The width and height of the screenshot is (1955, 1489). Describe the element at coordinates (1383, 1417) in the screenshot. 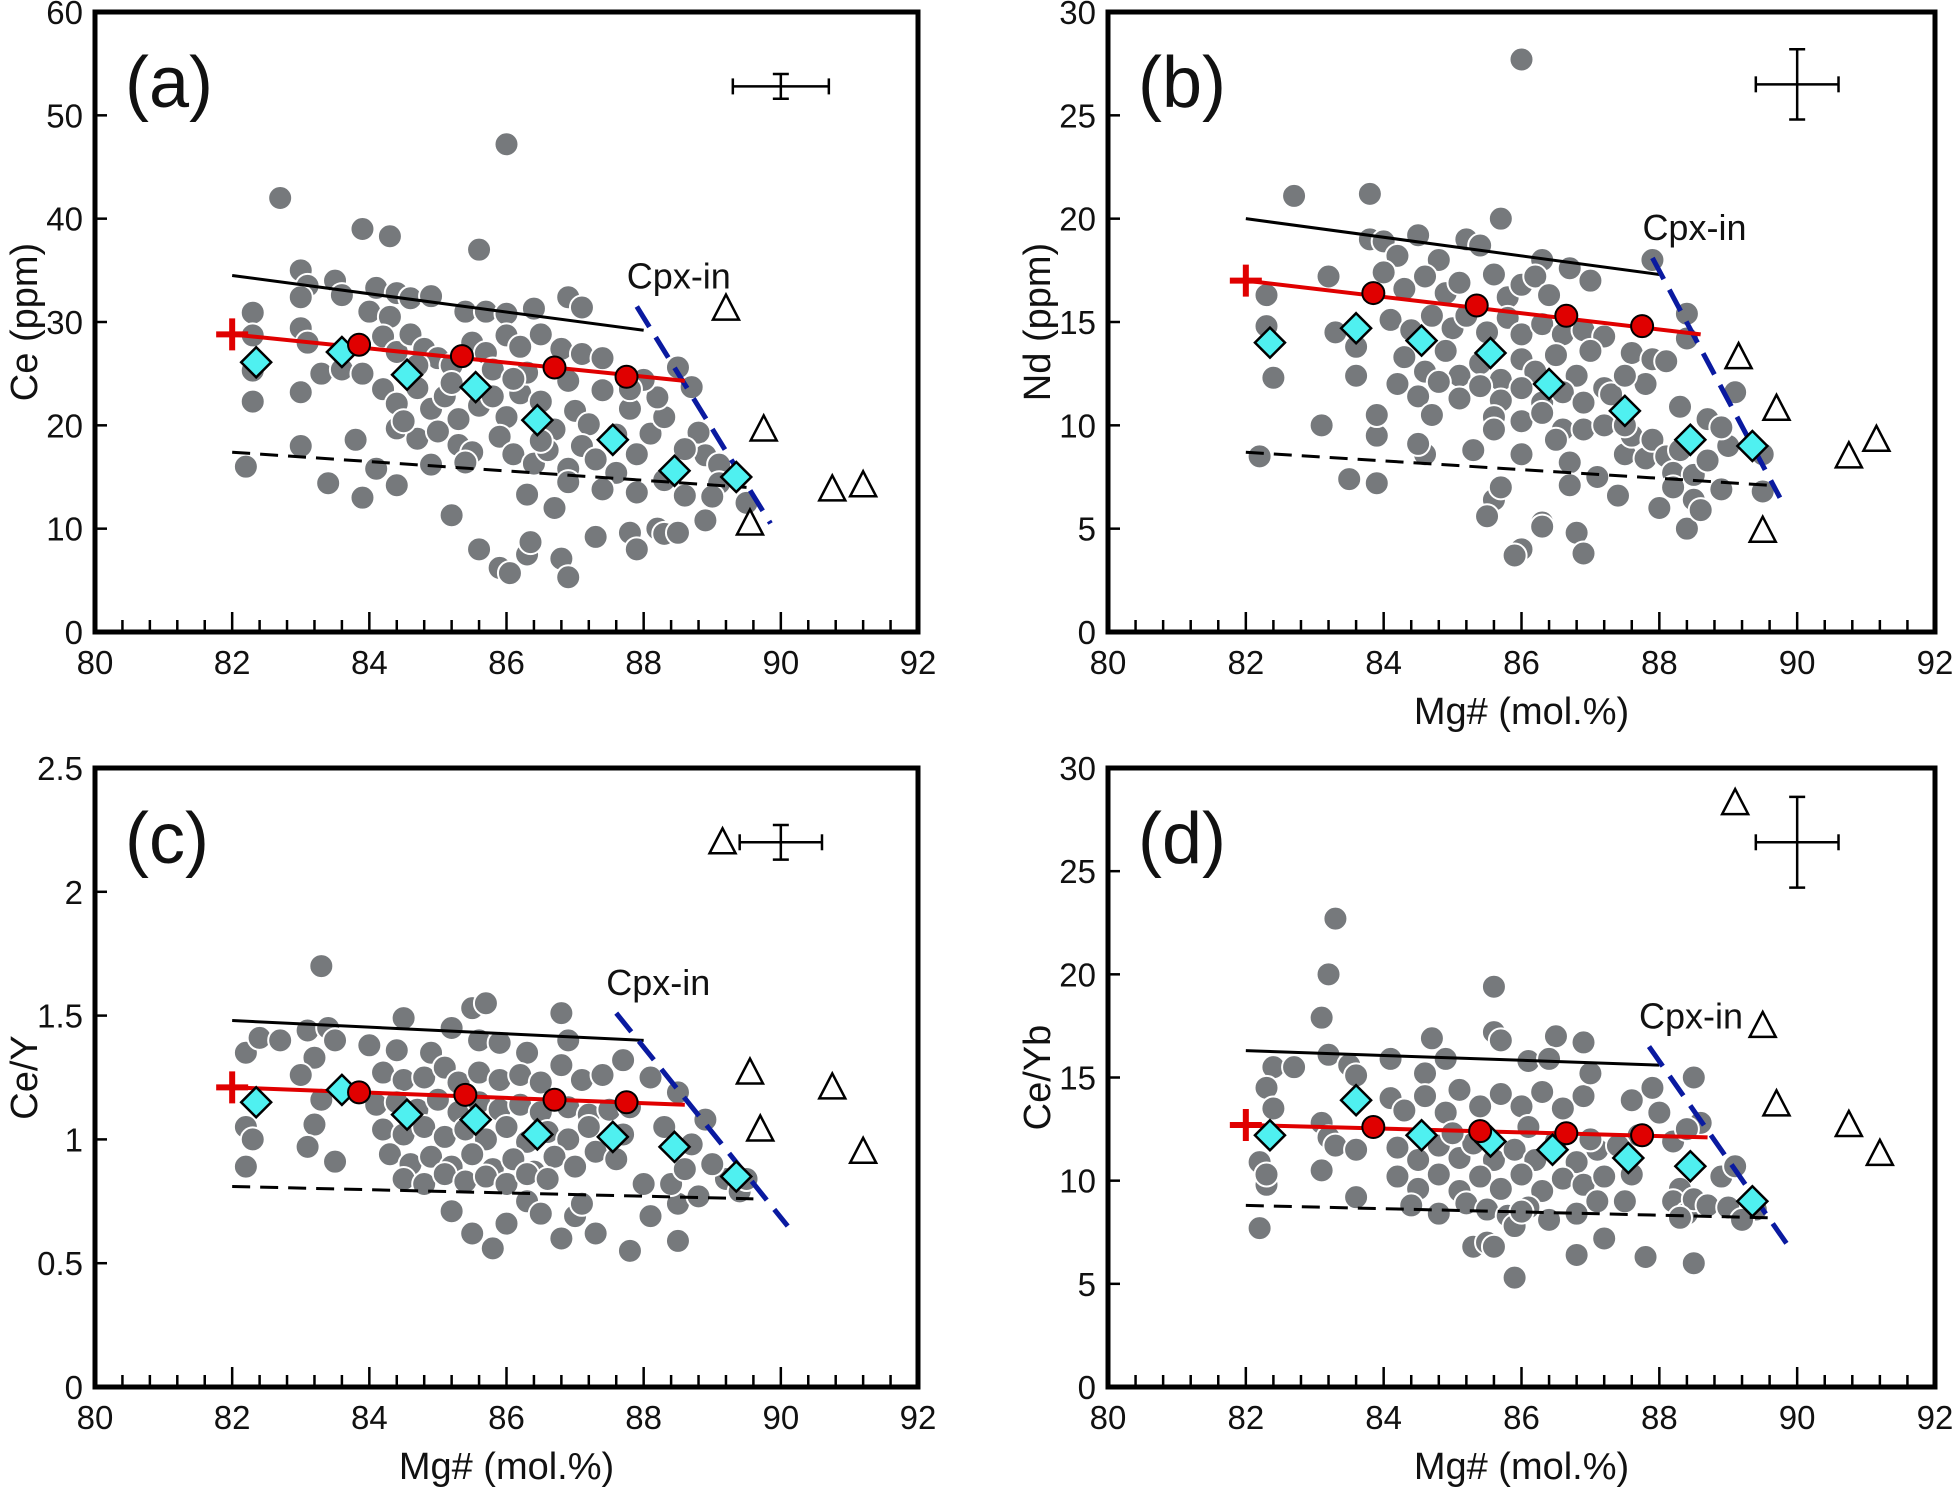

I see `x-tick-label: 84` at that location.